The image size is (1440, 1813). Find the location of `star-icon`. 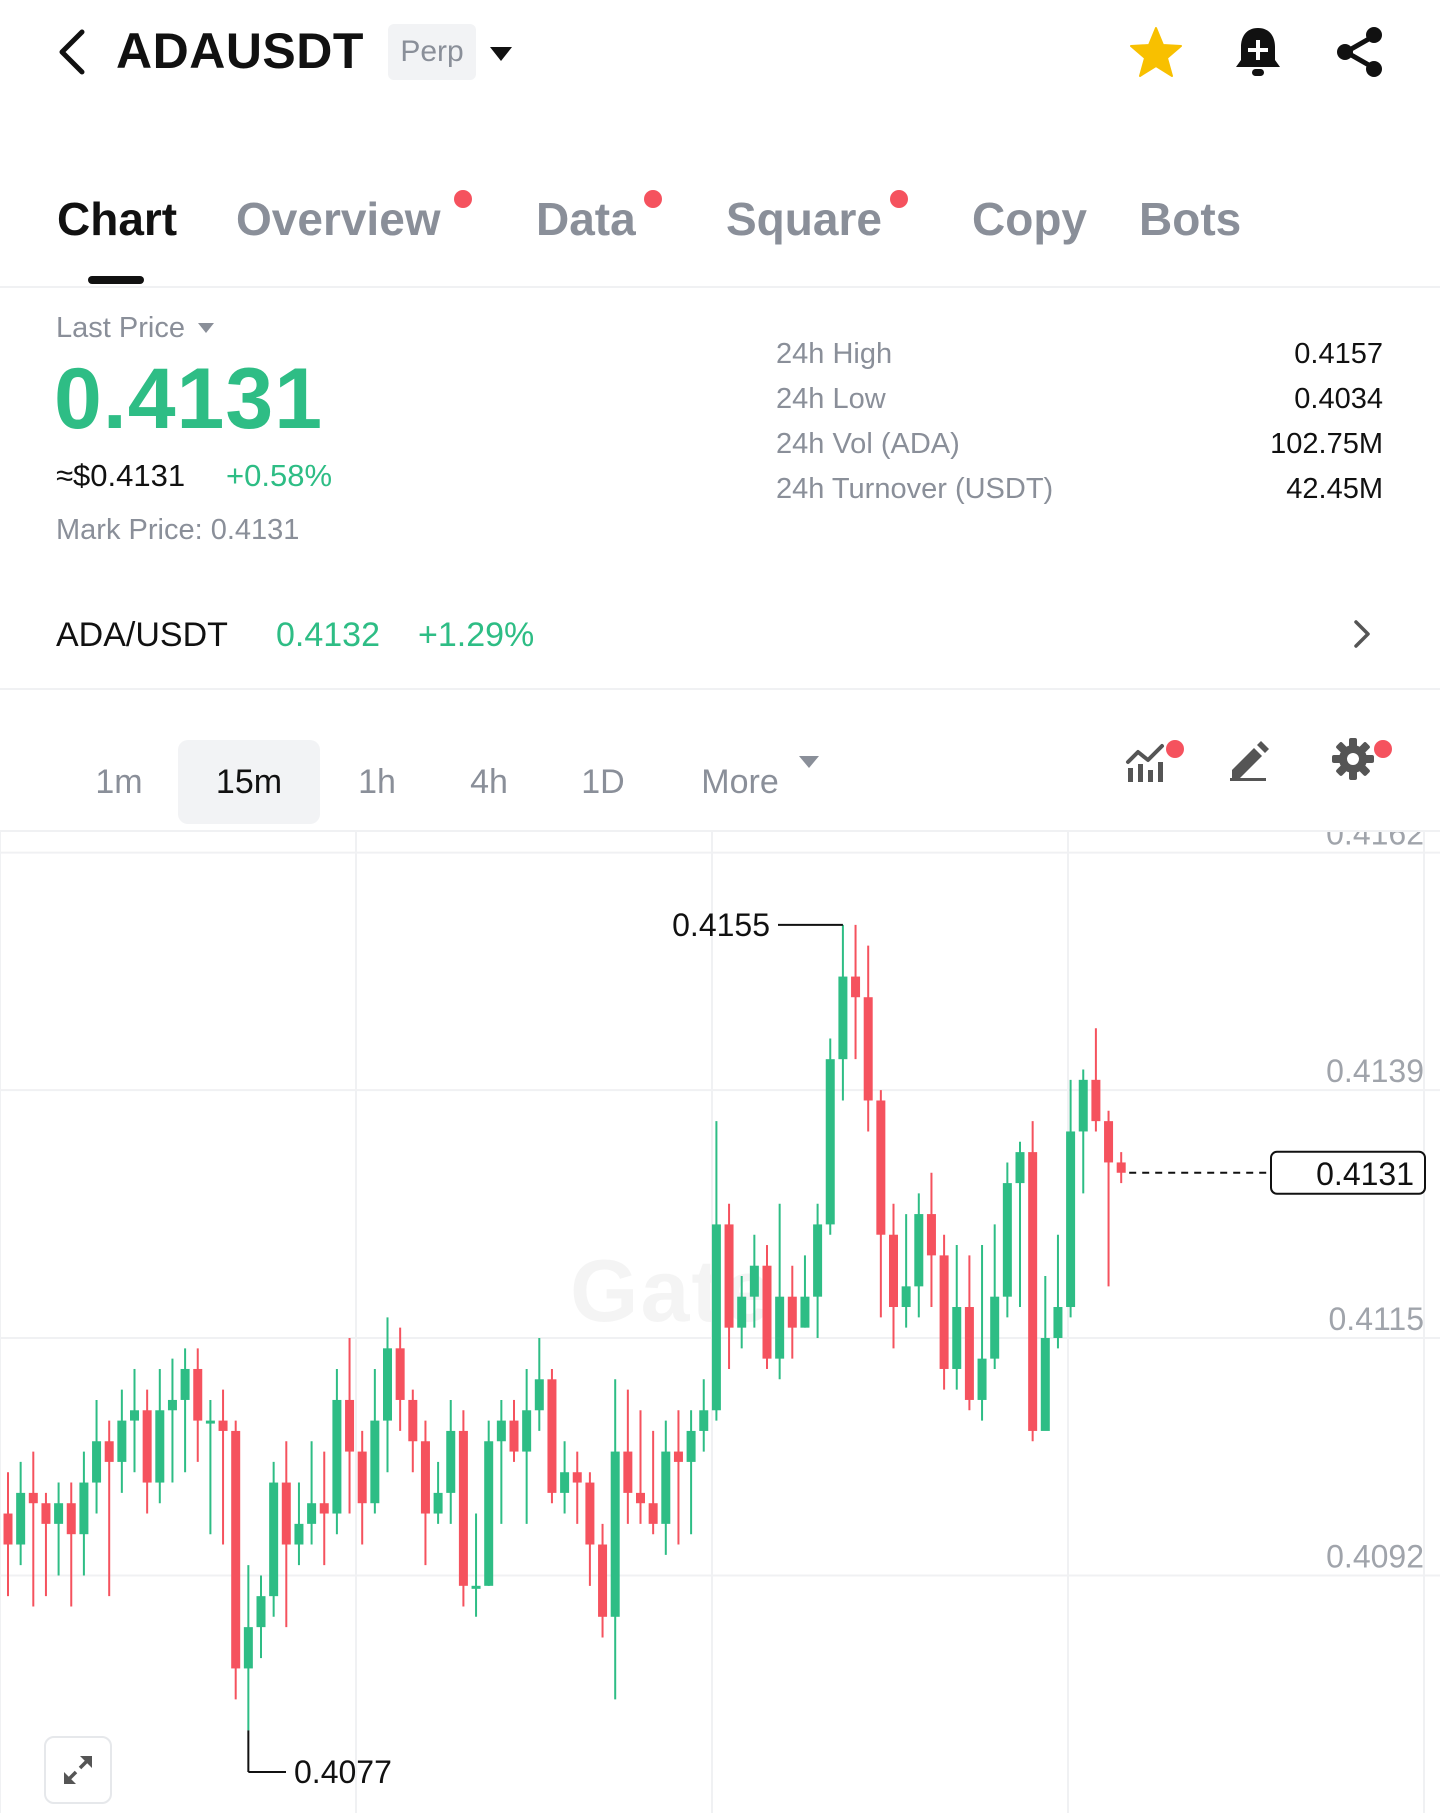

star-icon is located at coordinates (1156, 52).